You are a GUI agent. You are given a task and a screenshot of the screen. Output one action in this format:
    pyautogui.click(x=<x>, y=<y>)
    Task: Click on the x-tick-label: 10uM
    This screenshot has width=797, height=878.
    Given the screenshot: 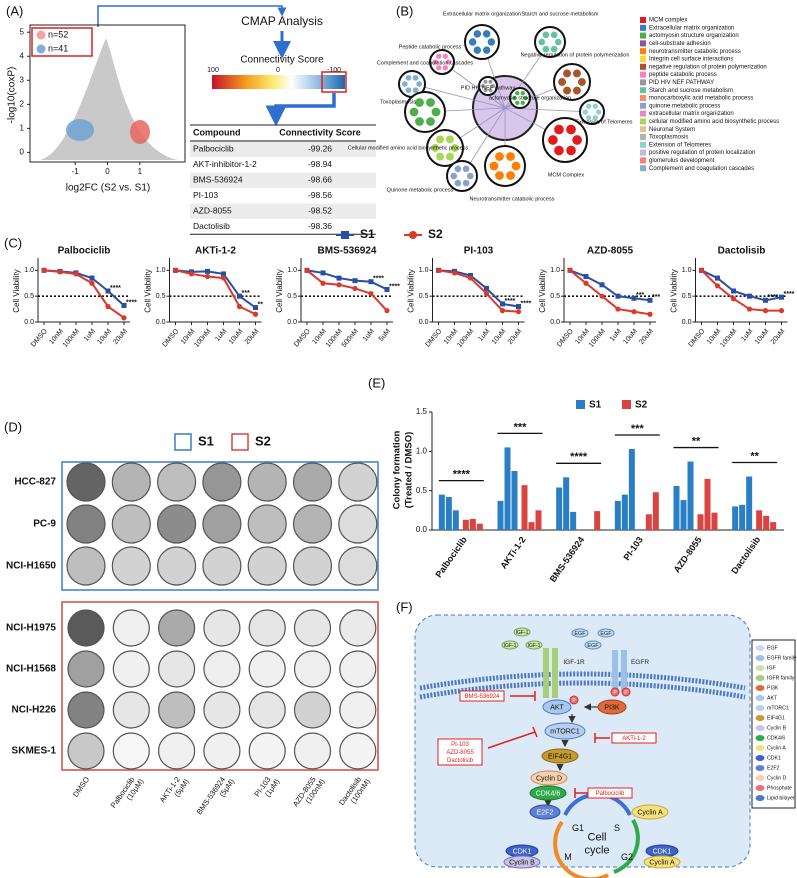 What is the action you would take?
    pyautogui.click(x=762, y=337)
    